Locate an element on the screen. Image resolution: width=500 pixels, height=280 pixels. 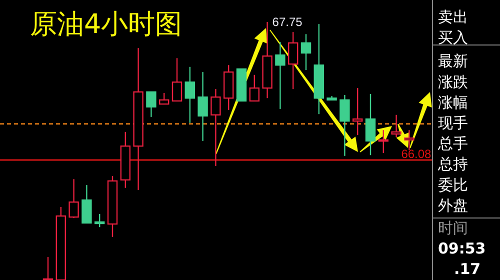
text: 委比 is located at coordinates (453, 185).